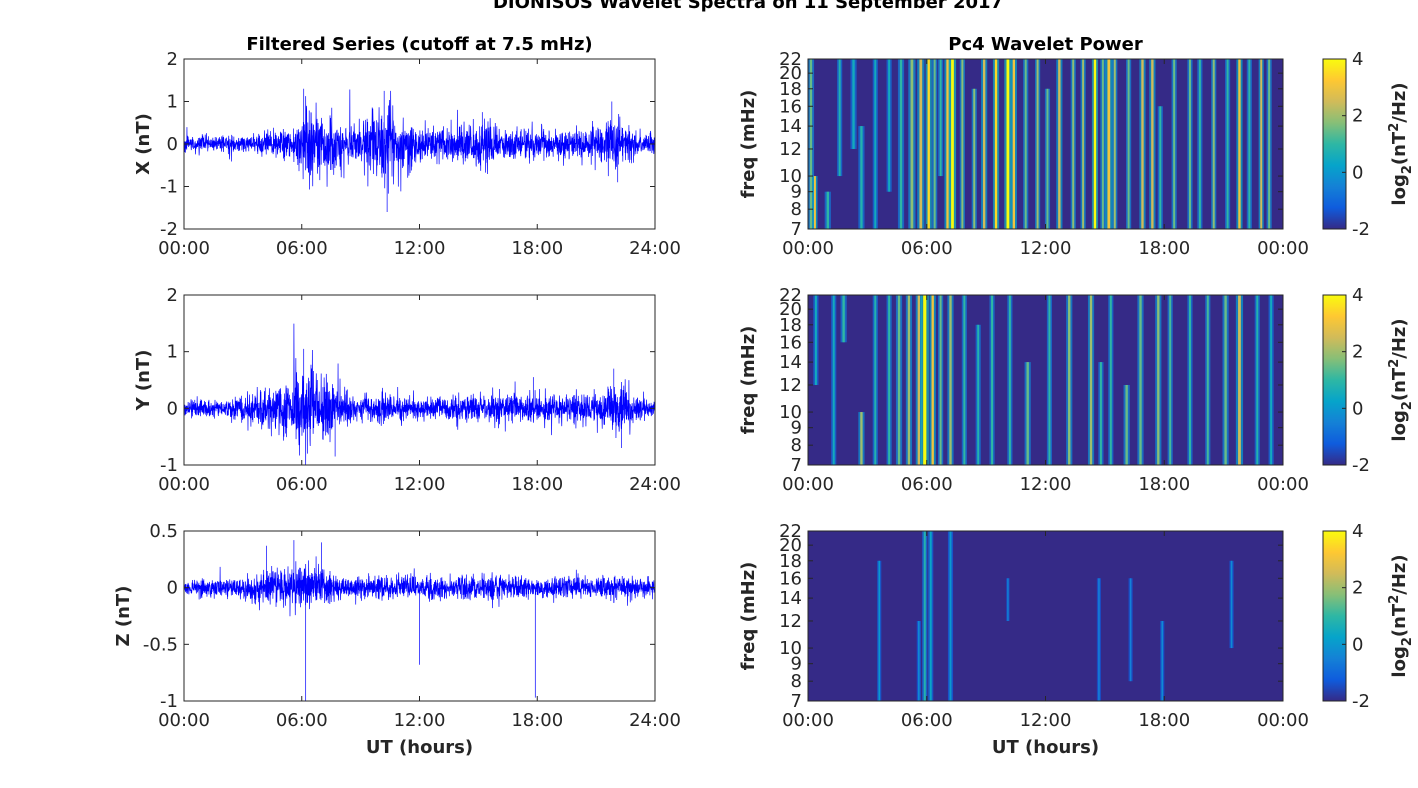 The height and width of the screenshot is (788, 1418). What do you see at coordinates (172, 295) in the screenshot?
I see `y-tick-label: 2` at bounding box center [172, 295].